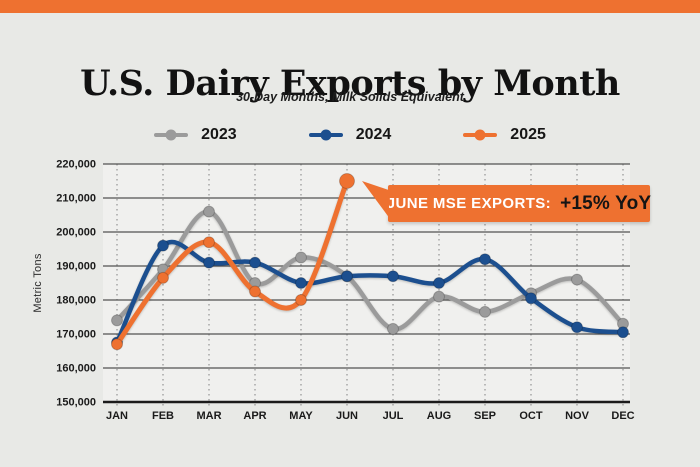  I want to click on top-accent-bar, so click(350, 6).